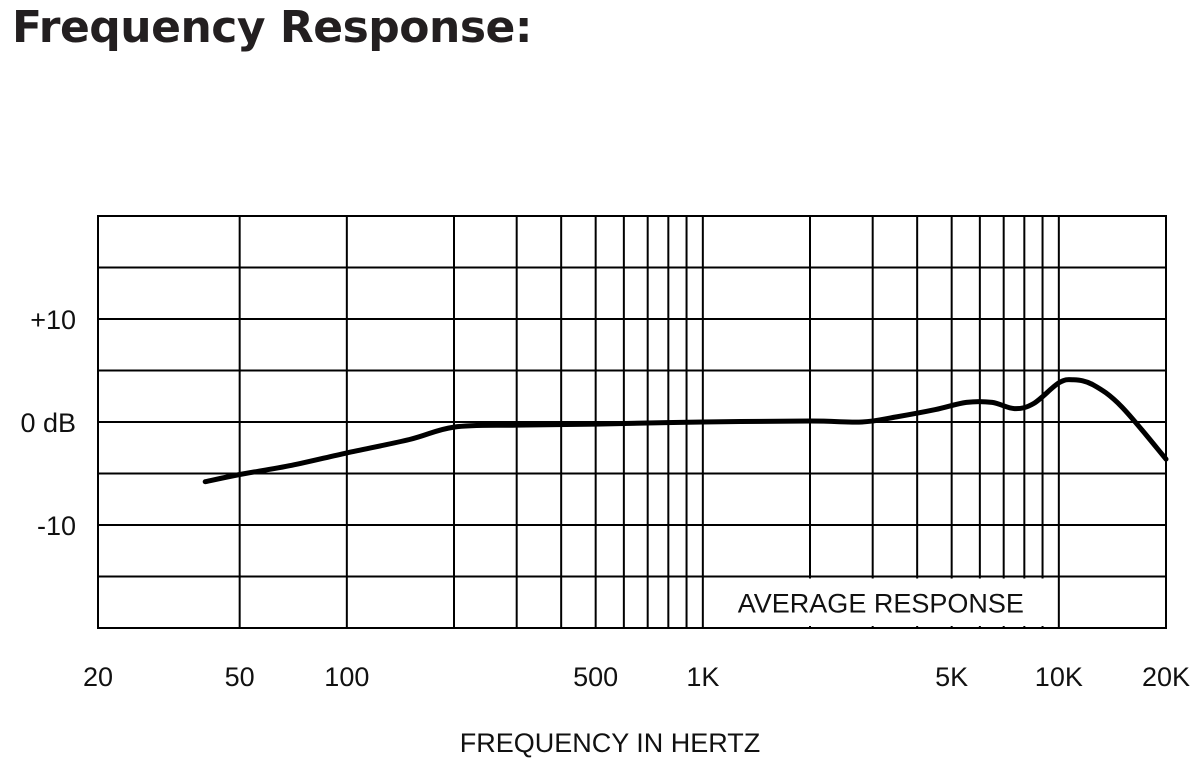  I want to click on x-axis-label: FREQUENCY IN HERTZ, so click(610, 743).